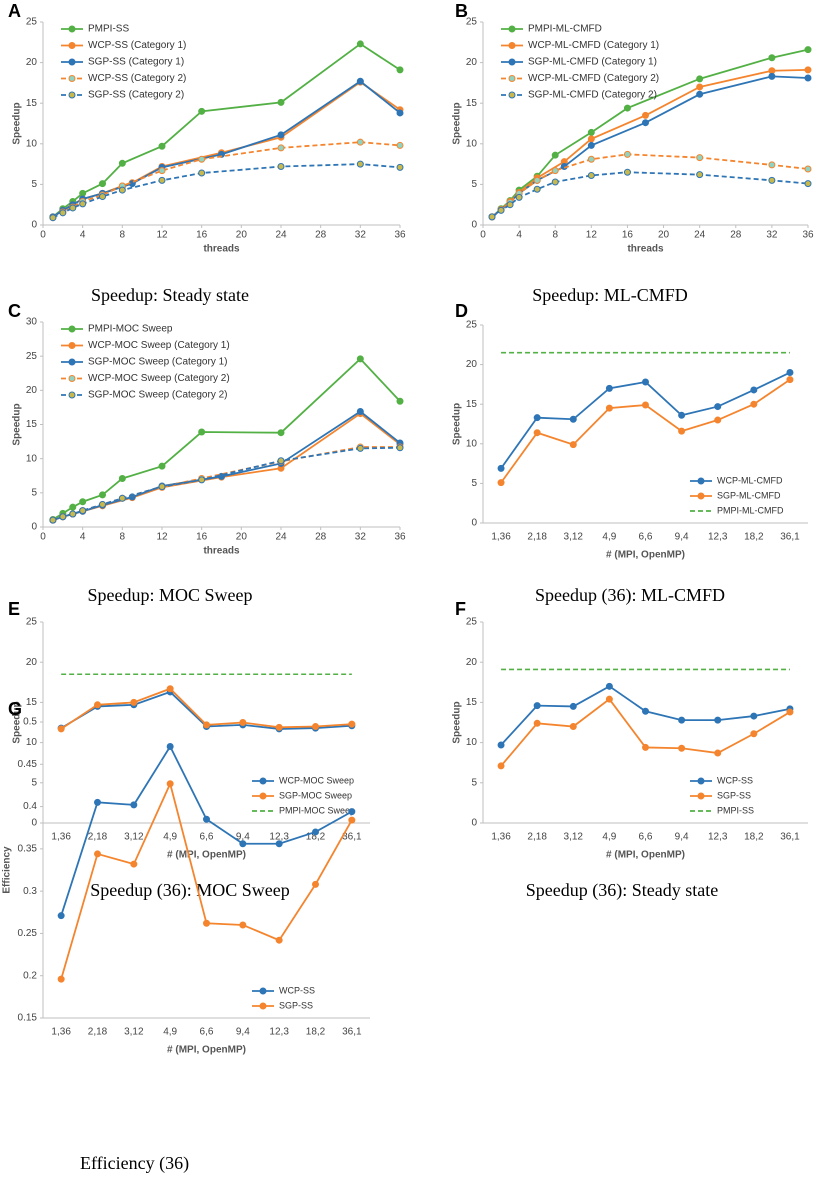  Describe the element at coordinates (136, 95) in the screenshot. I see `legend-label: SGP-SS (Category 2)` at that location.